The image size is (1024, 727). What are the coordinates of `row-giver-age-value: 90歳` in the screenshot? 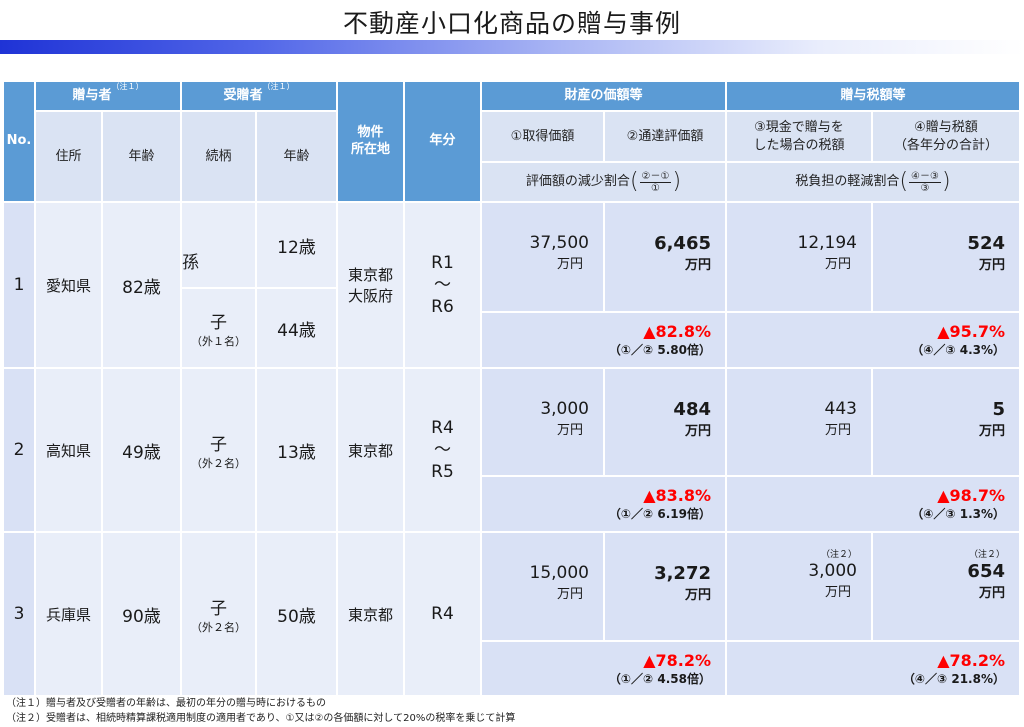 It's located at (141, 616).